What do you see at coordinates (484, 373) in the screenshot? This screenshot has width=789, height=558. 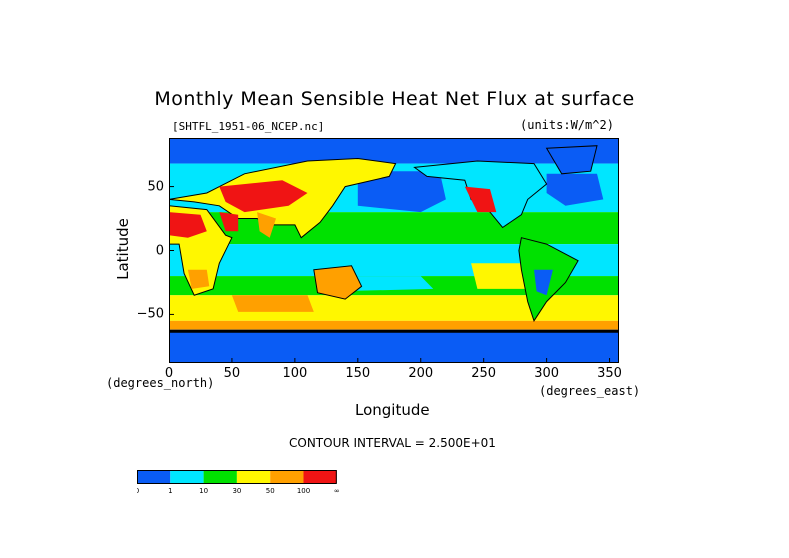 I see `x-tick-label: 250` at bounding box center [484, 373].